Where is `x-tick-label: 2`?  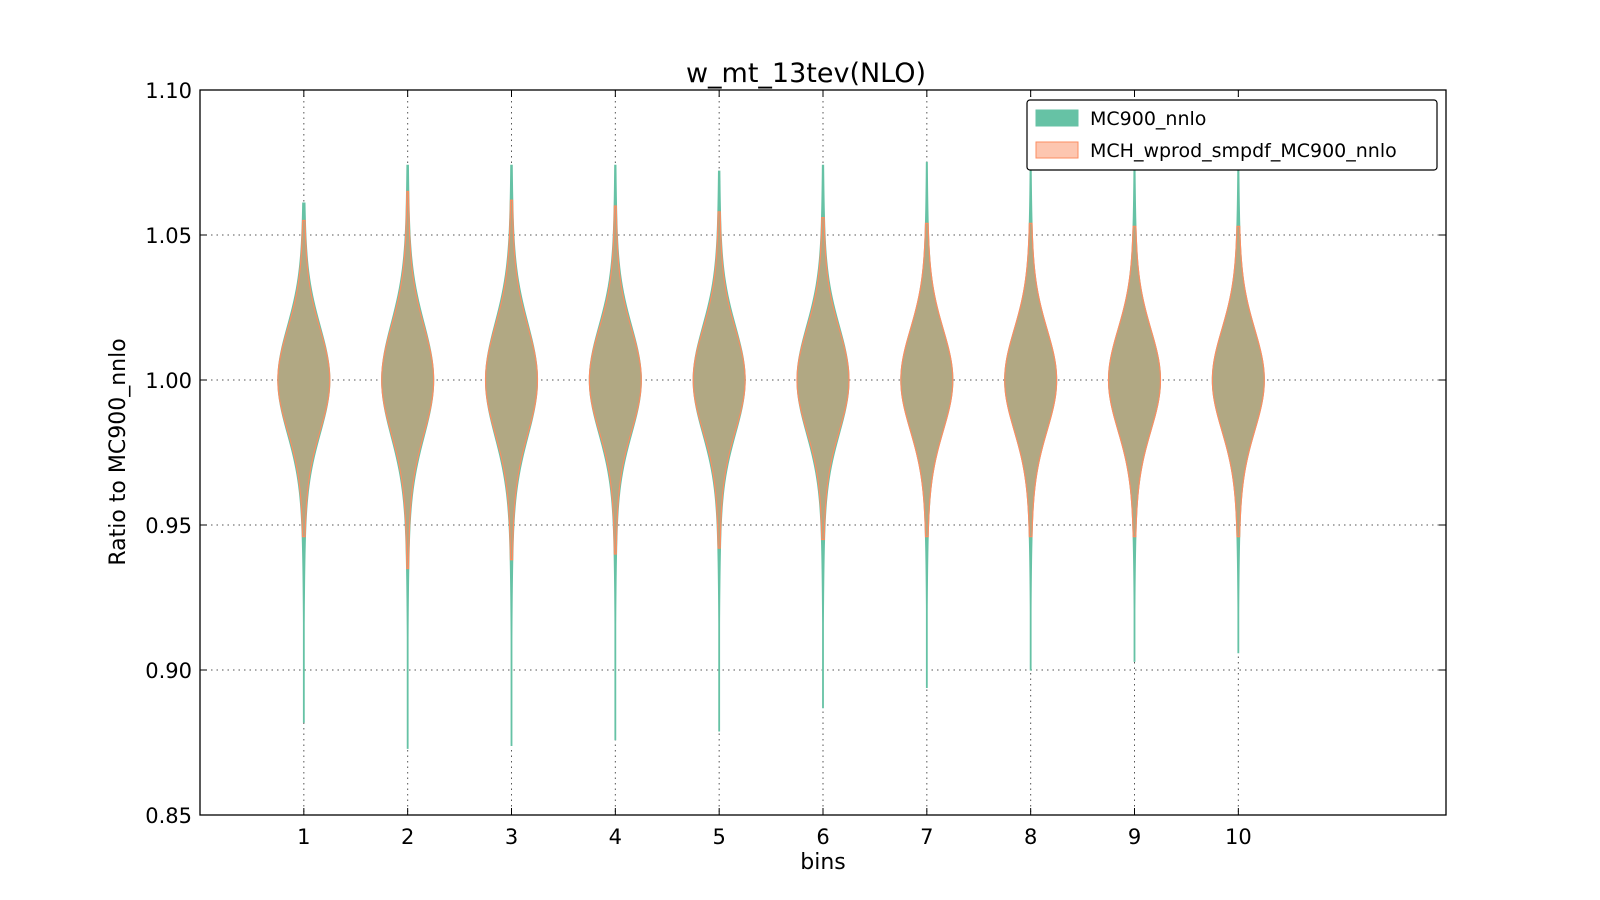
x-tick-label: 2 is located at coordinates (407, 837).